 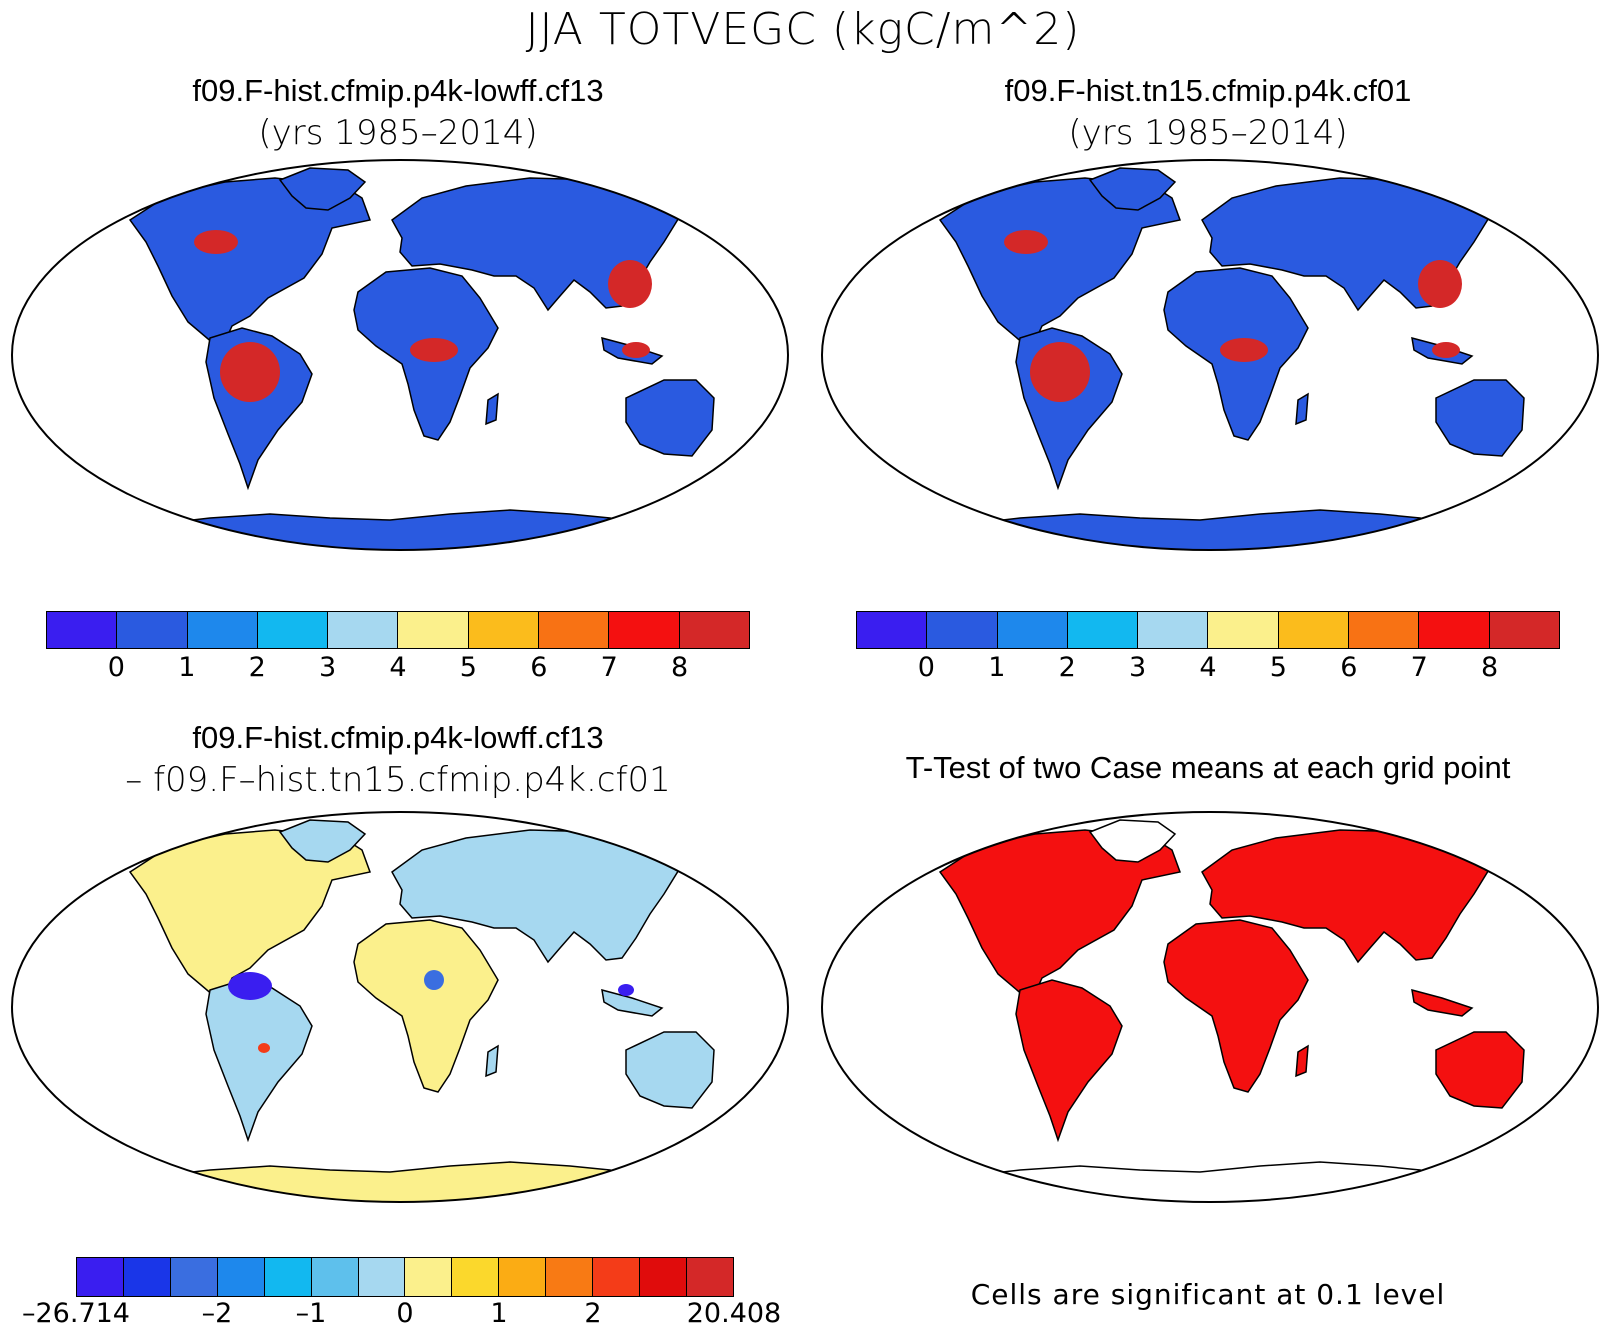 What do you see at coordinates (1208, 133) in the screenshot?
I see `panel-2-subtitle: (yrs 1985–2014)` at bounding box center [1208, 133].